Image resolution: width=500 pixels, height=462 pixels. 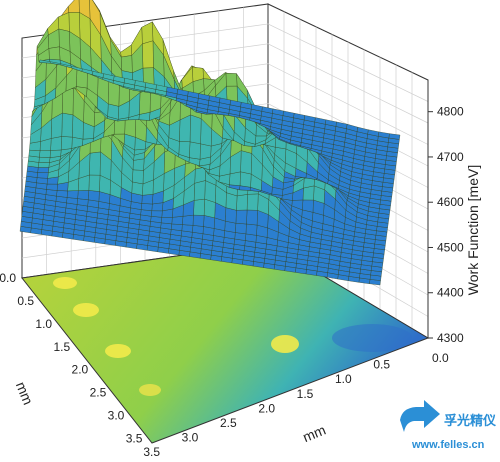 What do you see at coordinates (381, 365) in the screenshot?
I see `x-tick-label: 0.5` at bounding box center [381, 365].